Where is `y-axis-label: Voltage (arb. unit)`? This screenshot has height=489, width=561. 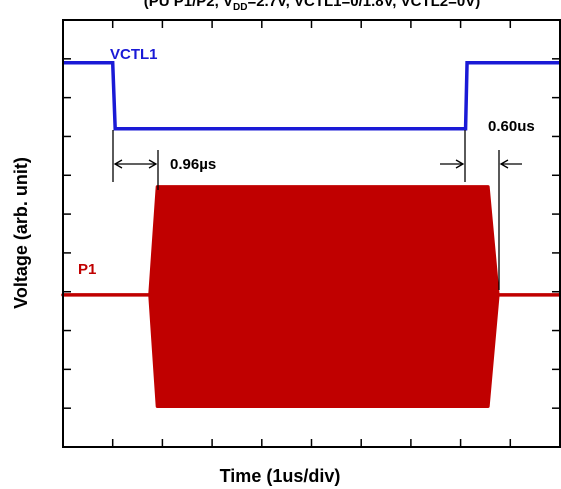
y-axis-label: Voltage (arb. unit) is located at coordinates (21, 233).